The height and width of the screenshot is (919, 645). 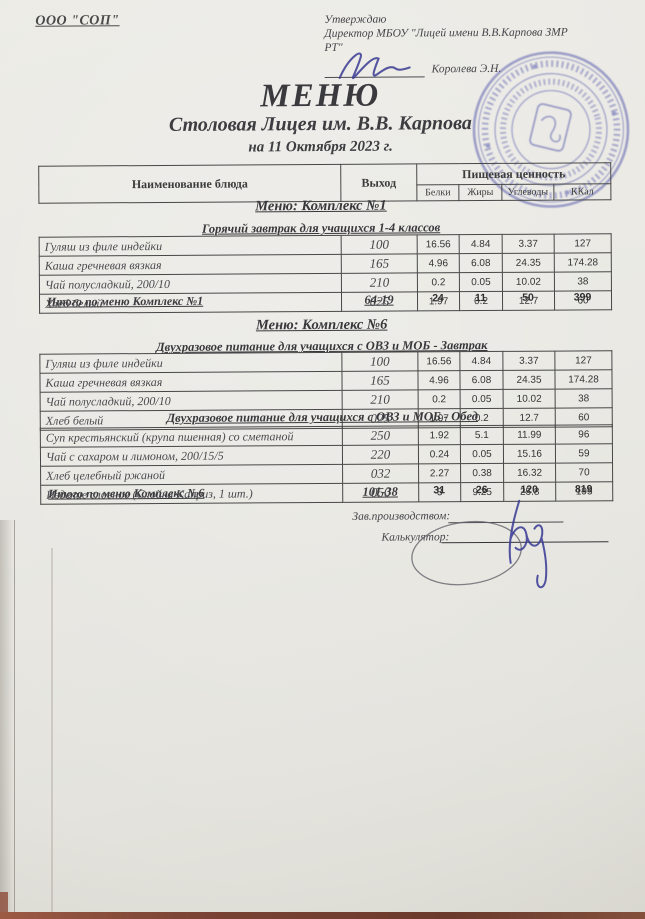 What do you see at coordinates (322, 915) in the screenshot?
I see `photo-edge-bottom` at bounding box center [322, 915].